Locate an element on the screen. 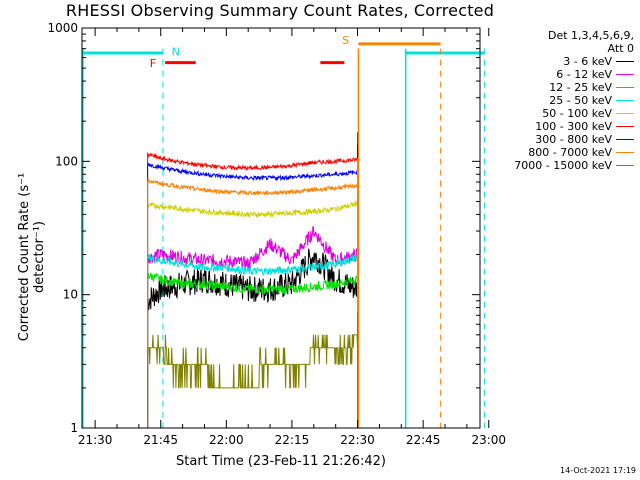  night-flag-label: N is located at coordinates (176, 52).